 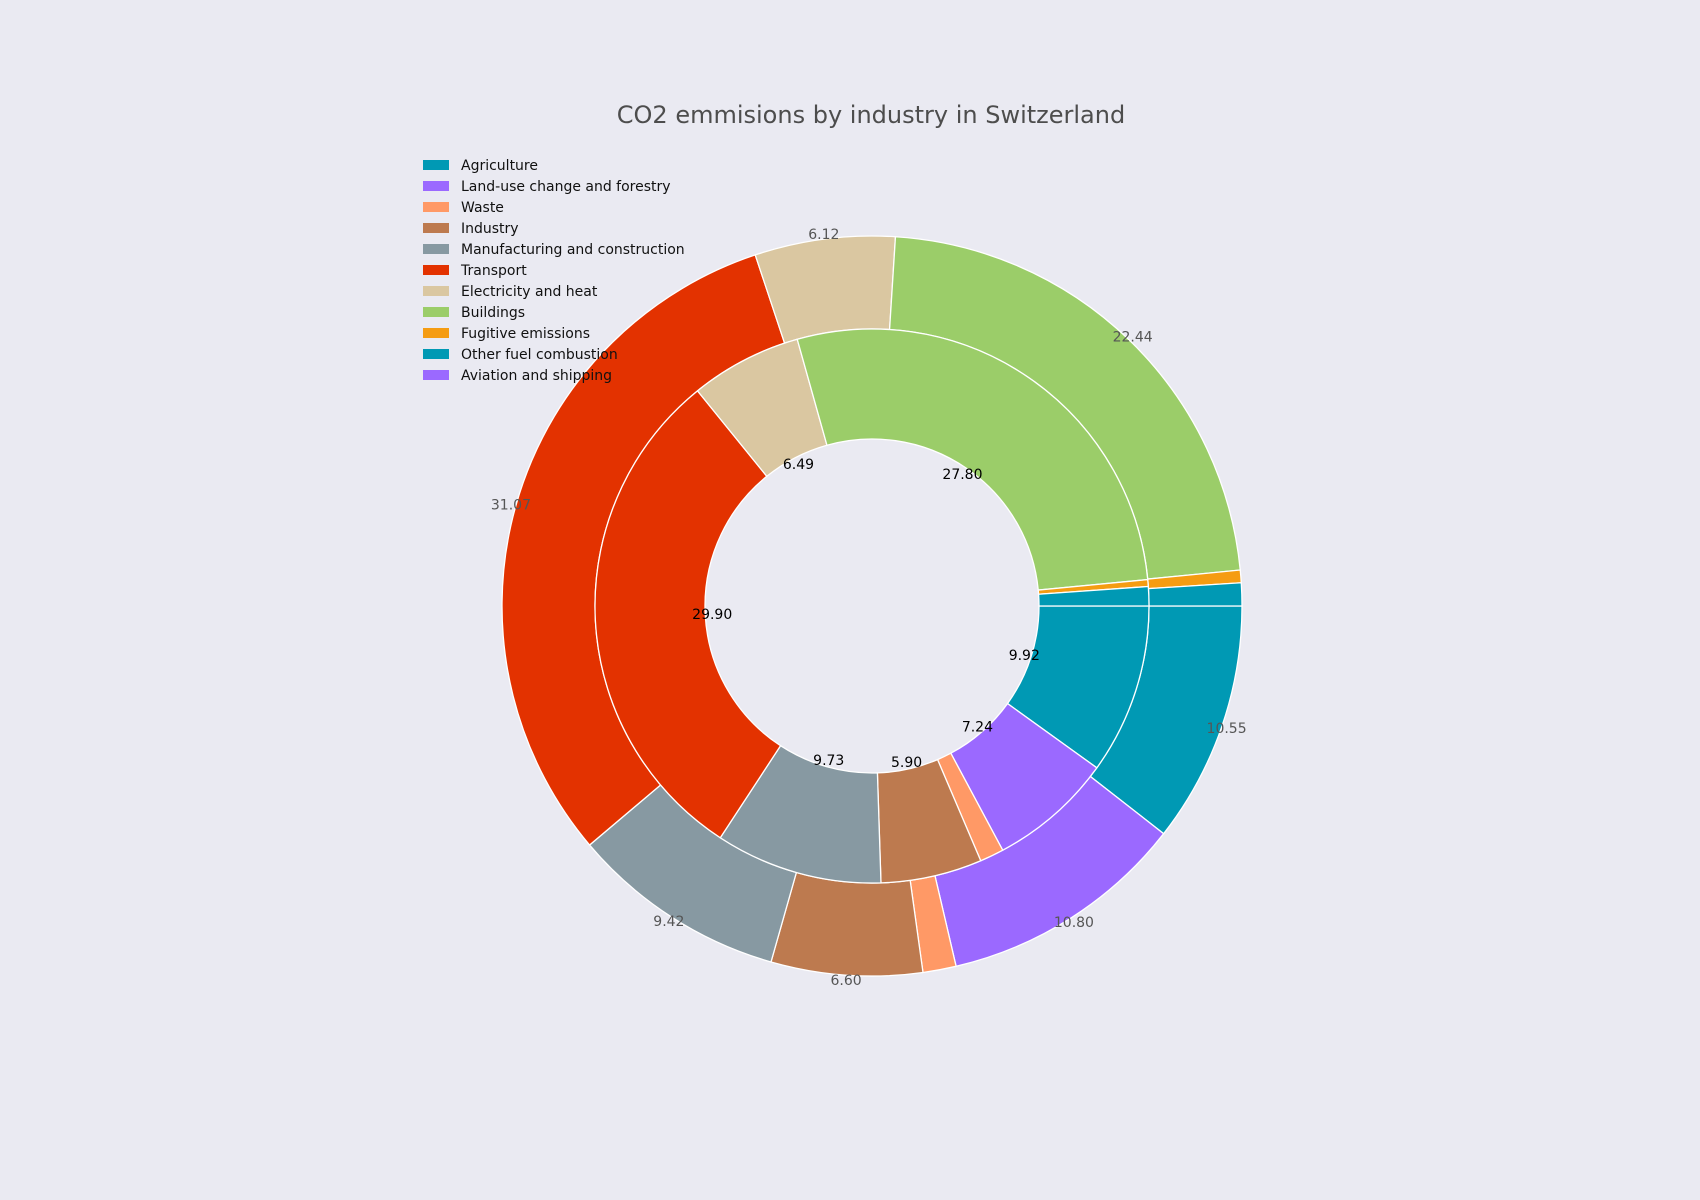 I want to click on inner-label-transport: 29.90, so click(x=712, y=615).